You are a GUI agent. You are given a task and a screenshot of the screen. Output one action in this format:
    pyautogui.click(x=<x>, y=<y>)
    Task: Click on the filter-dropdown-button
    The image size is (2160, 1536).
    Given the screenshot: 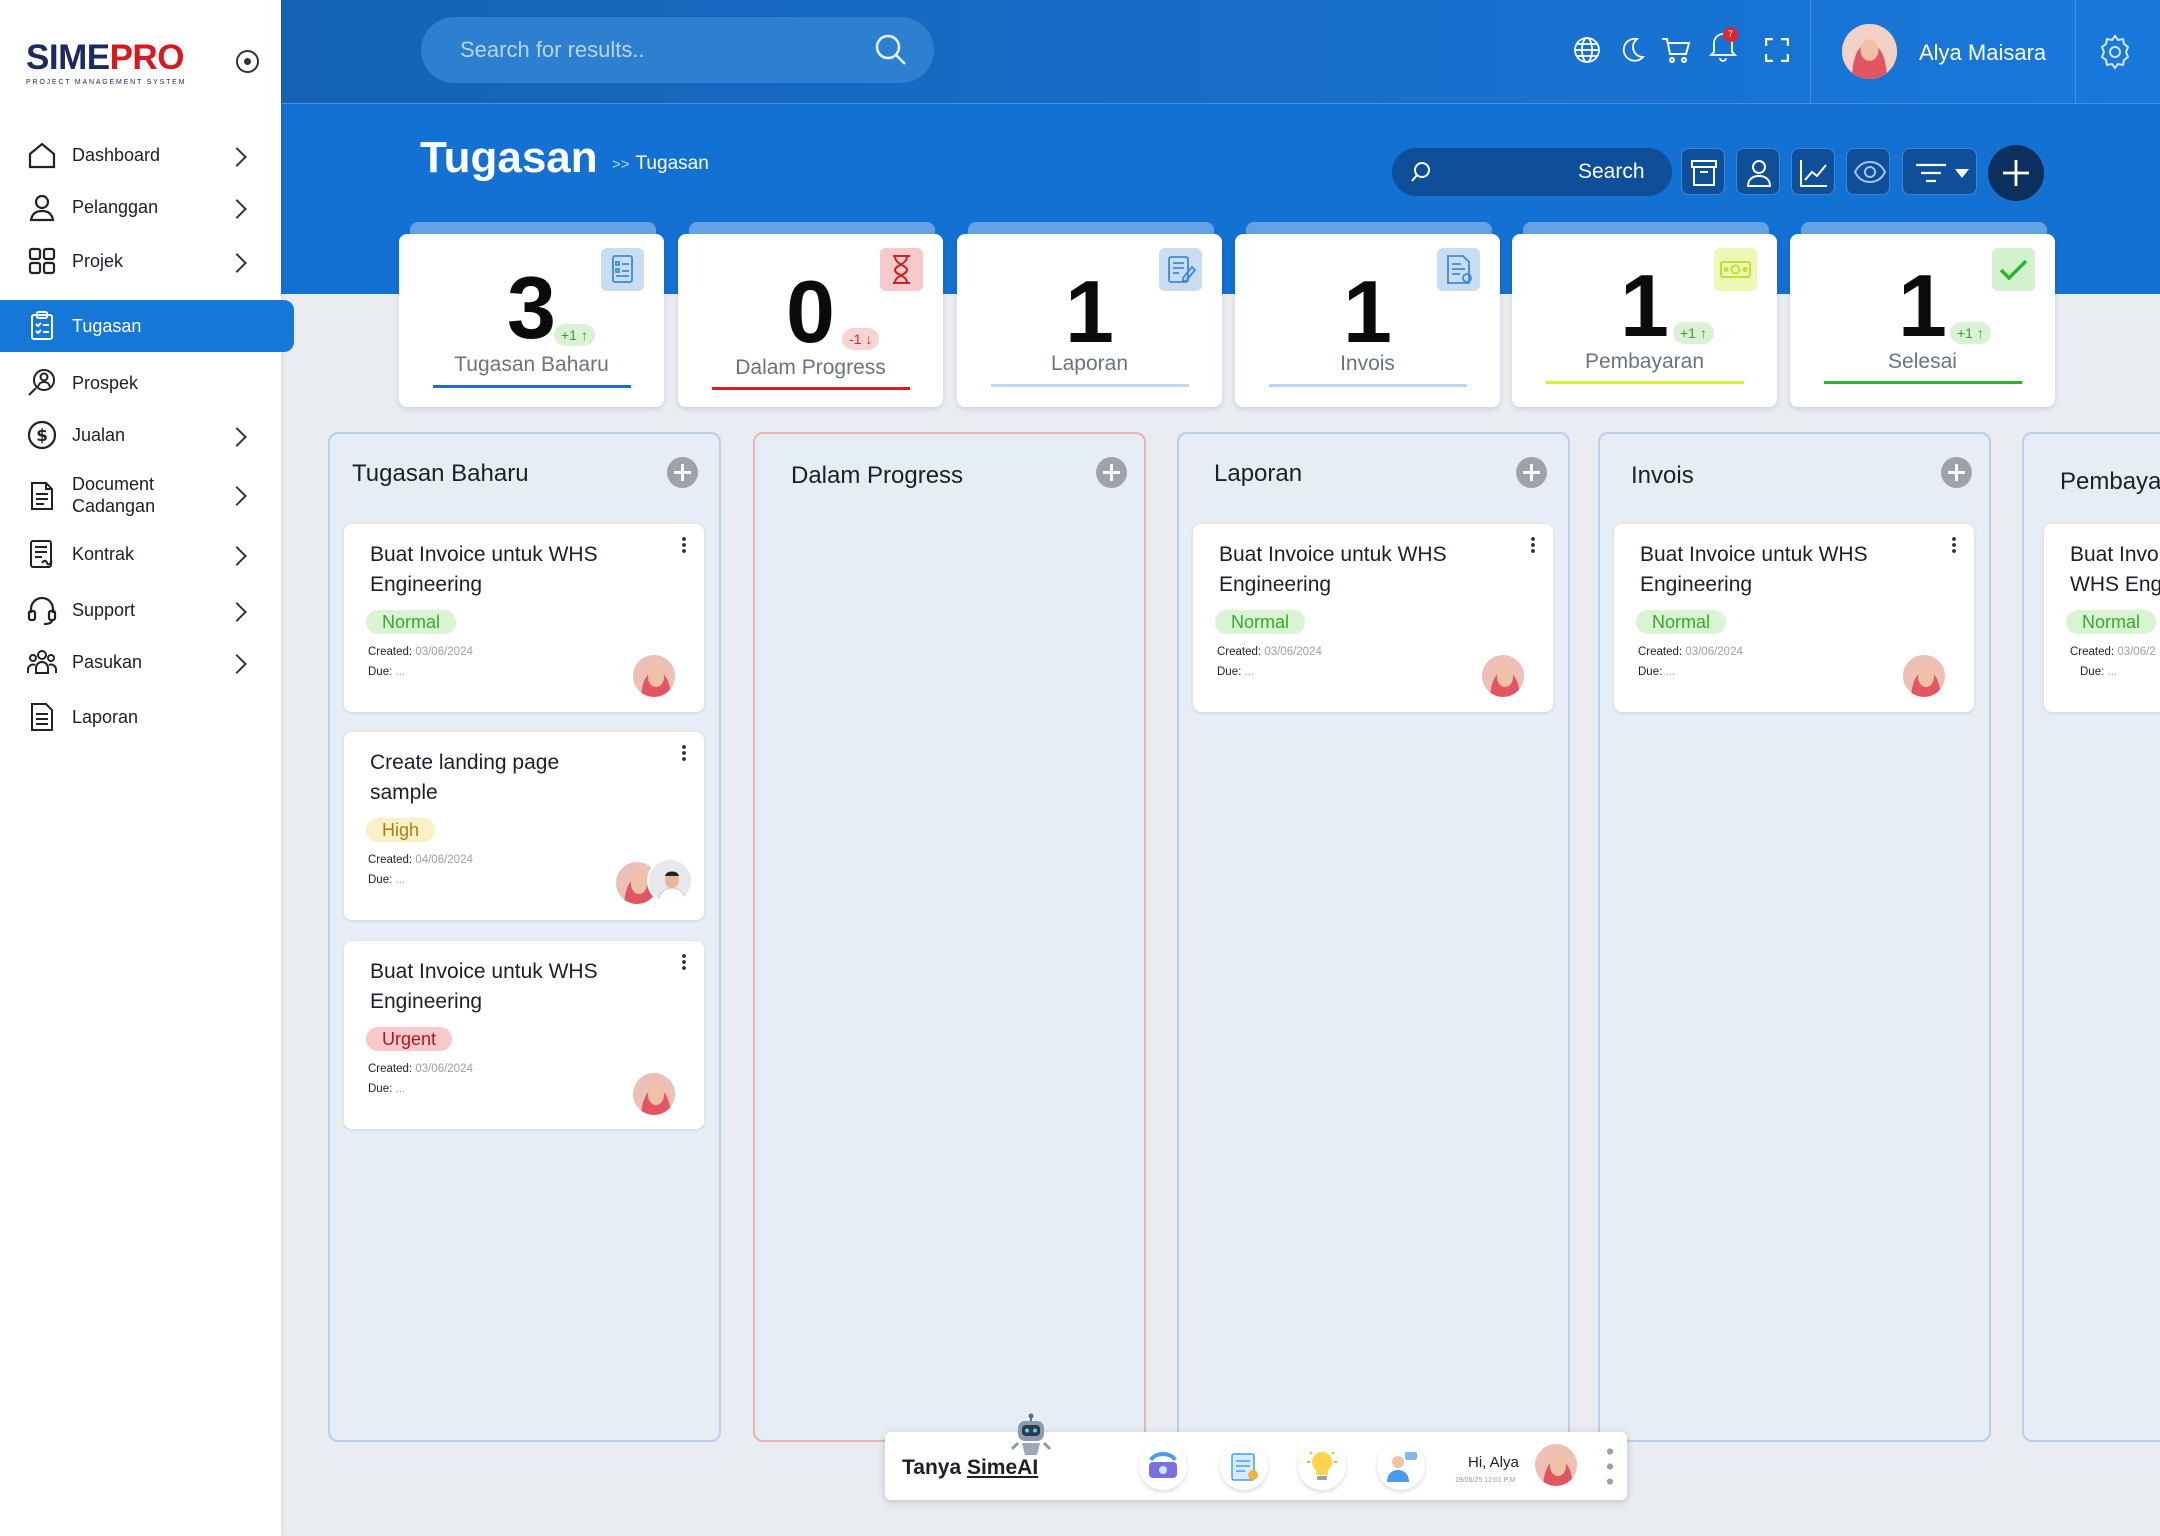 What is the action you would take?
    pyautogui.click(x=1939, y=171)
    